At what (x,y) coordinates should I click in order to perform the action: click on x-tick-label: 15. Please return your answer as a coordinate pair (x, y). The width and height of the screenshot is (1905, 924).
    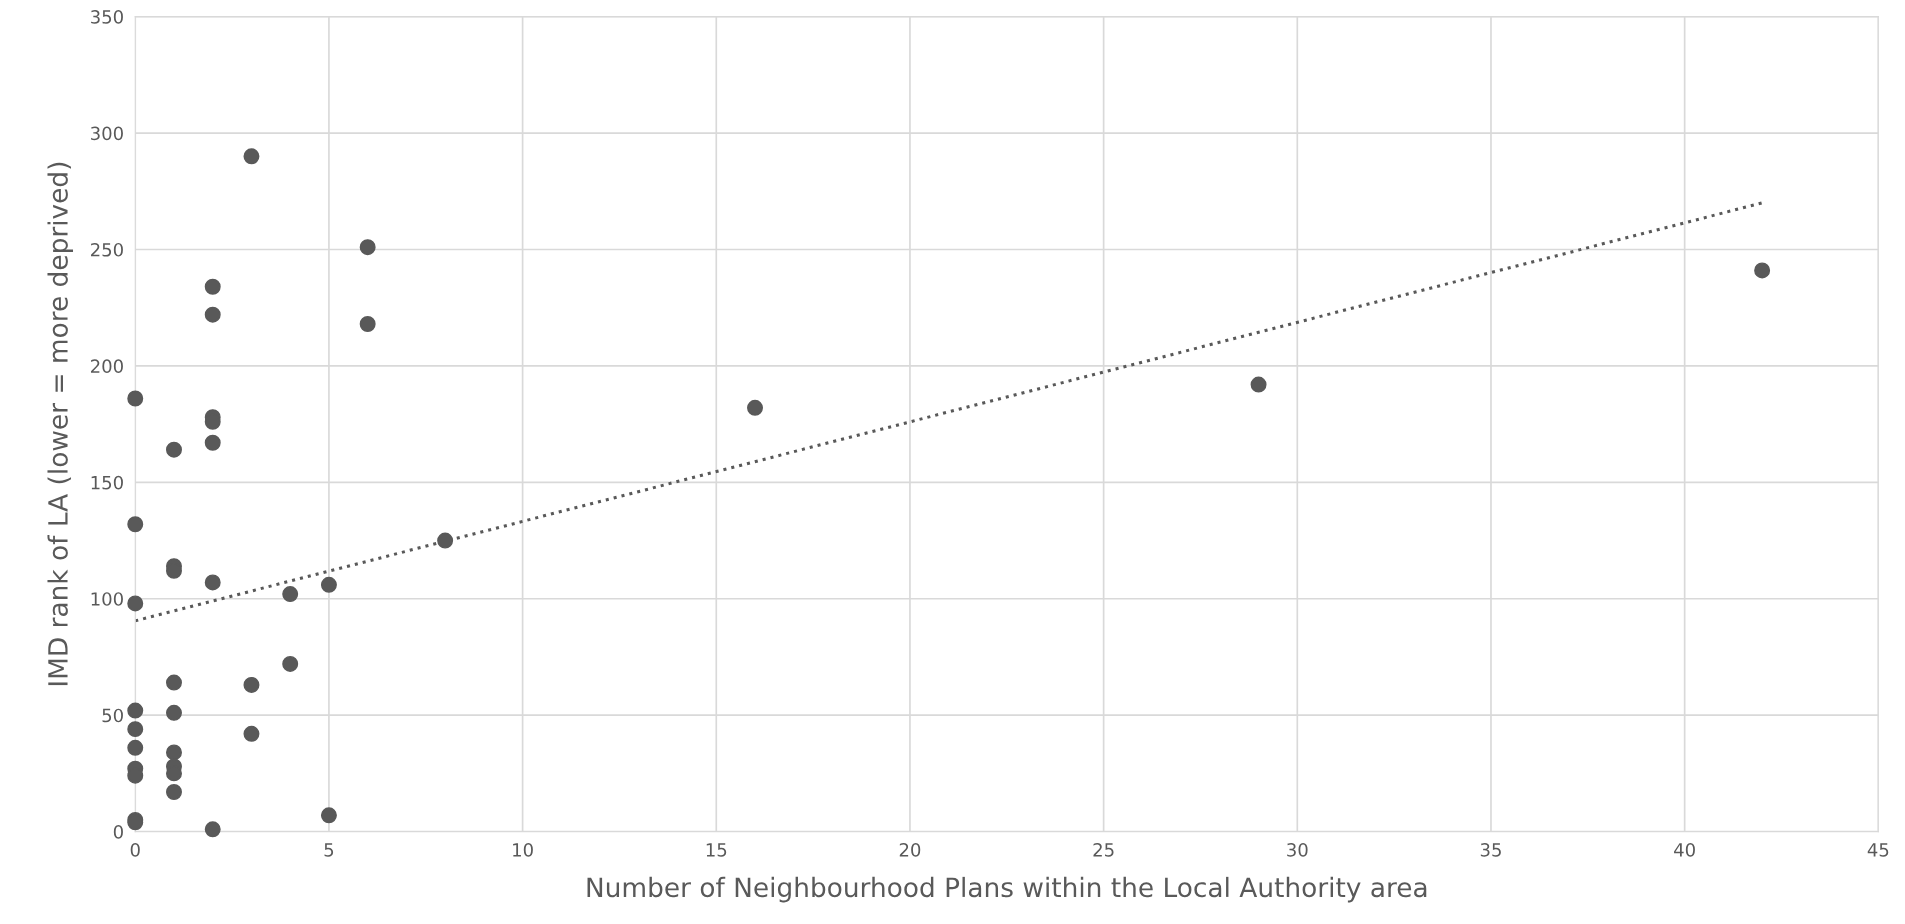
    Looking at the image, I should click on (716, 850).